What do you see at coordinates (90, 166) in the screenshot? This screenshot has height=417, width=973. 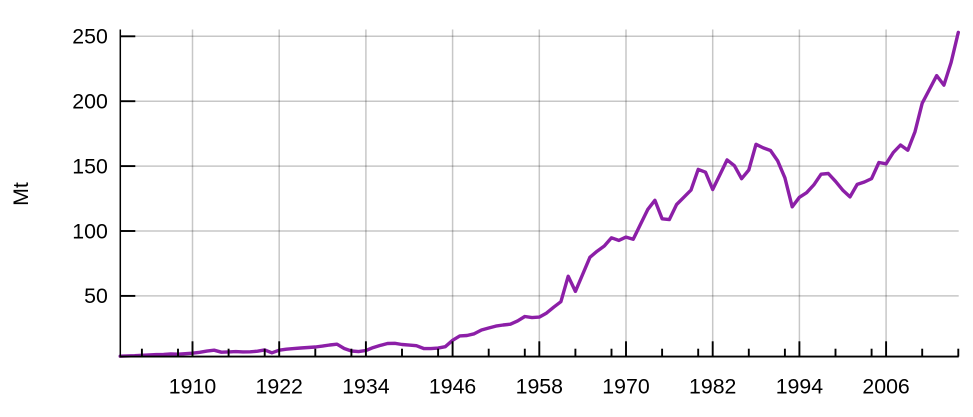 I see `svg-text: 150` at bounding box center [90, 166].